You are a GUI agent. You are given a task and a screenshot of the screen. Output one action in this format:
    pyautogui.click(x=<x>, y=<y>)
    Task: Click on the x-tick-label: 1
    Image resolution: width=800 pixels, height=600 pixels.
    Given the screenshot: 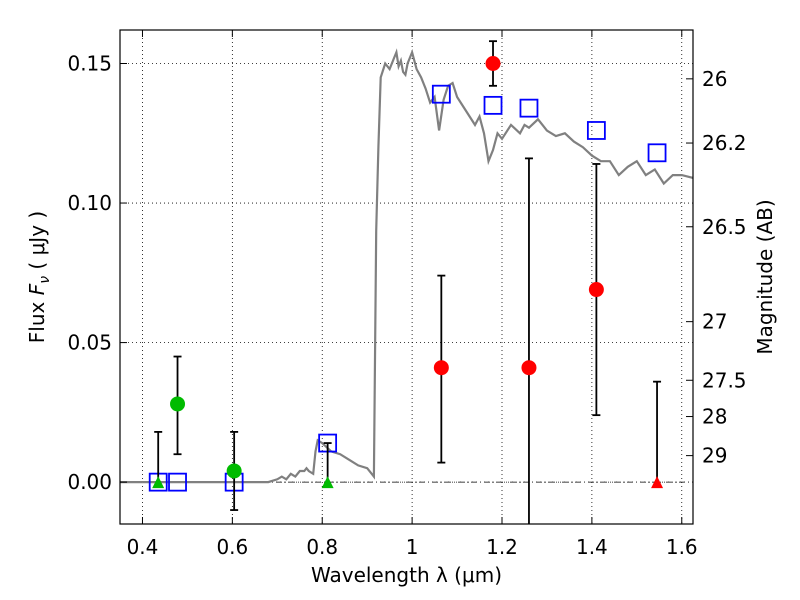 What is the action you would take?
    pyautogui.click(x=412, y=547)
    